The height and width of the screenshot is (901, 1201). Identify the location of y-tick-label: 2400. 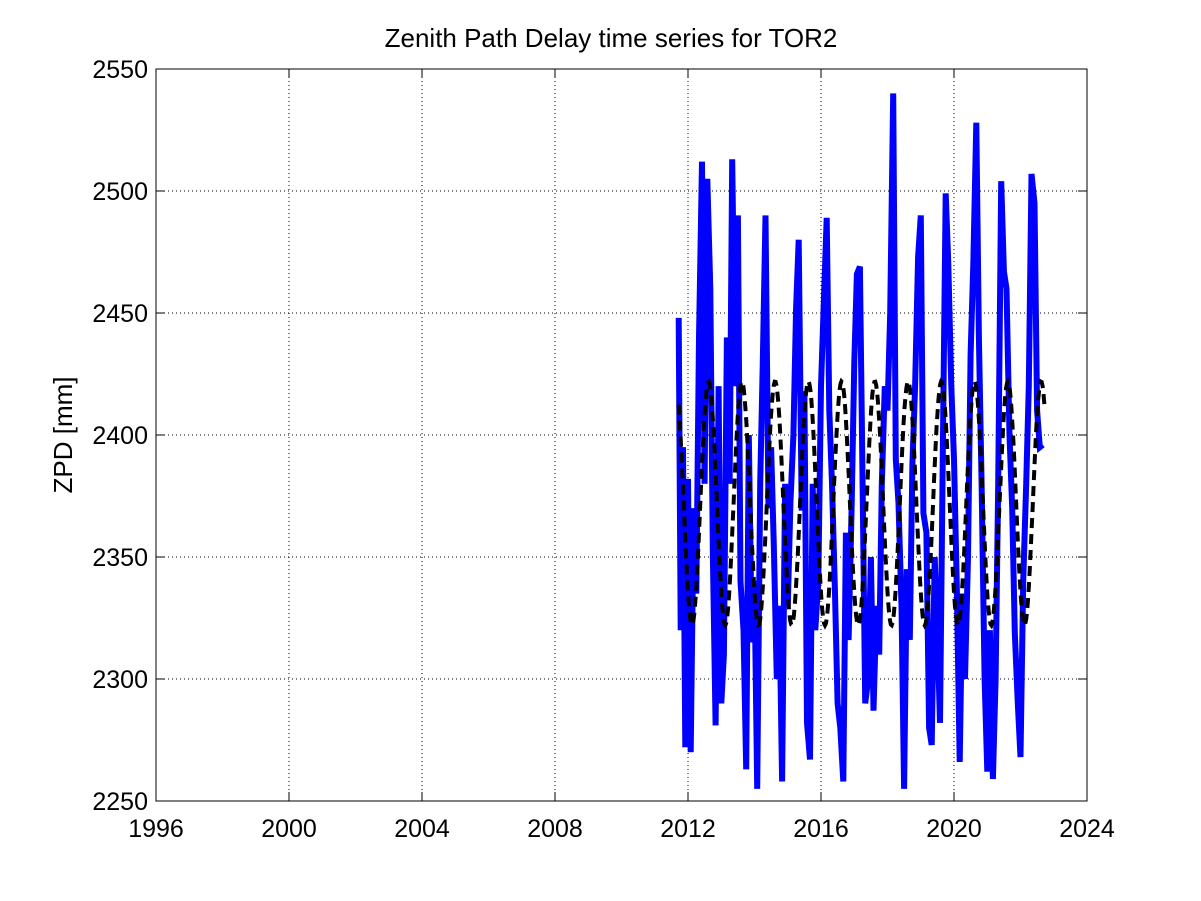
(120, 436).